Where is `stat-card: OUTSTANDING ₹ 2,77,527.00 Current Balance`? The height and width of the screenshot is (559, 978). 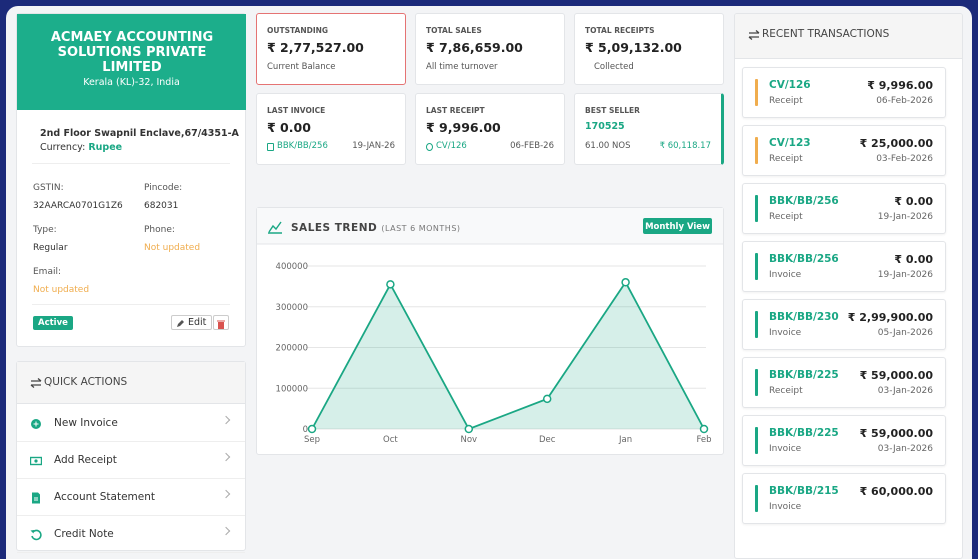
stat-card: OUTSTANDING ₹ 2,77,527.00 Current Balance is located at coordinates (331, 49).